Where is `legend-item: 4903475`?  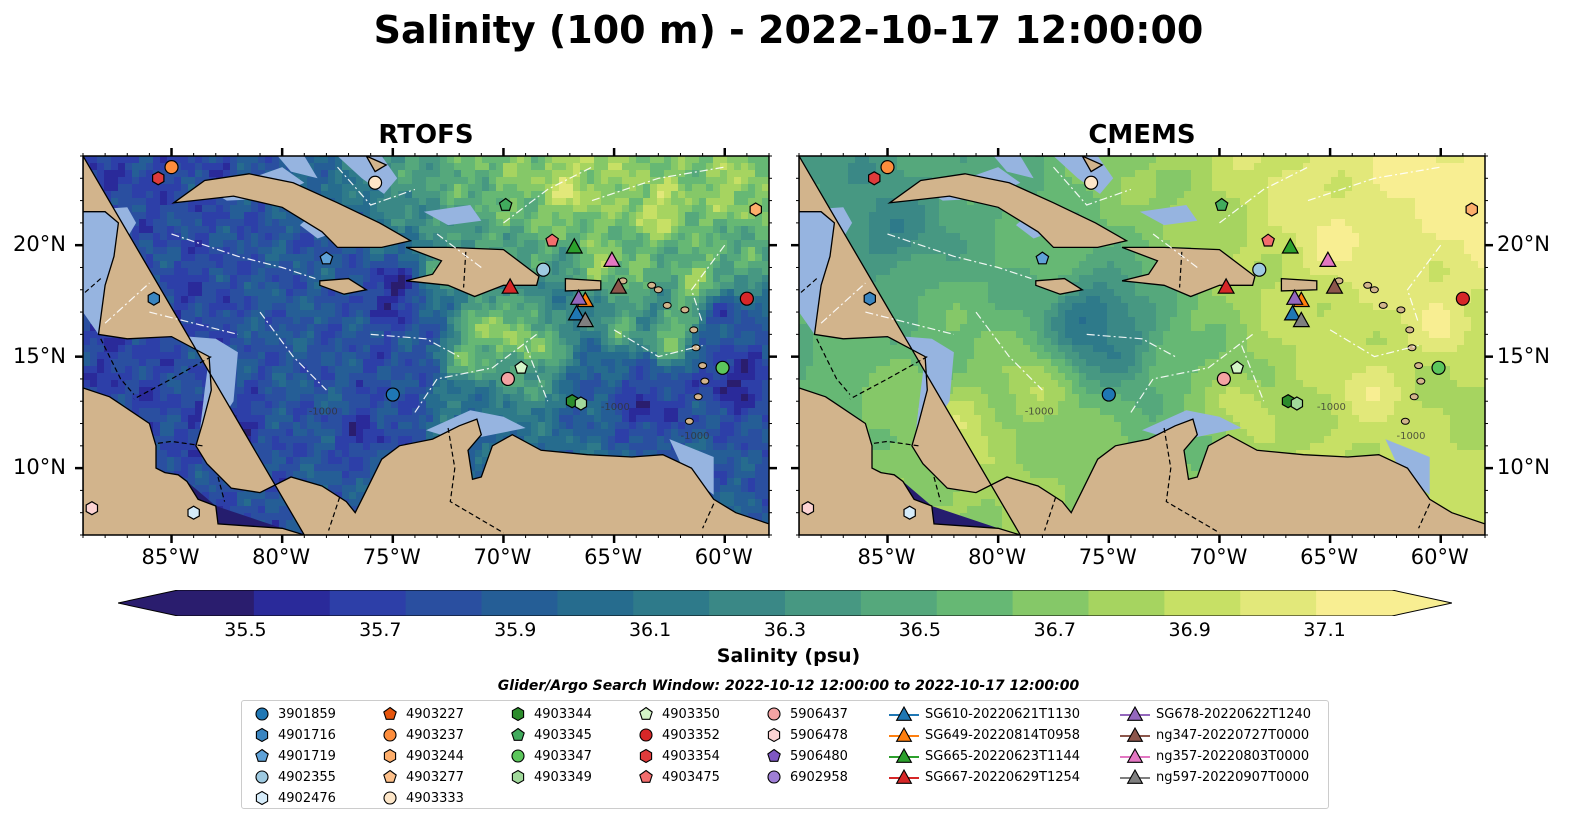
legend-item: 4903475 is located at coordinates (678, 777).